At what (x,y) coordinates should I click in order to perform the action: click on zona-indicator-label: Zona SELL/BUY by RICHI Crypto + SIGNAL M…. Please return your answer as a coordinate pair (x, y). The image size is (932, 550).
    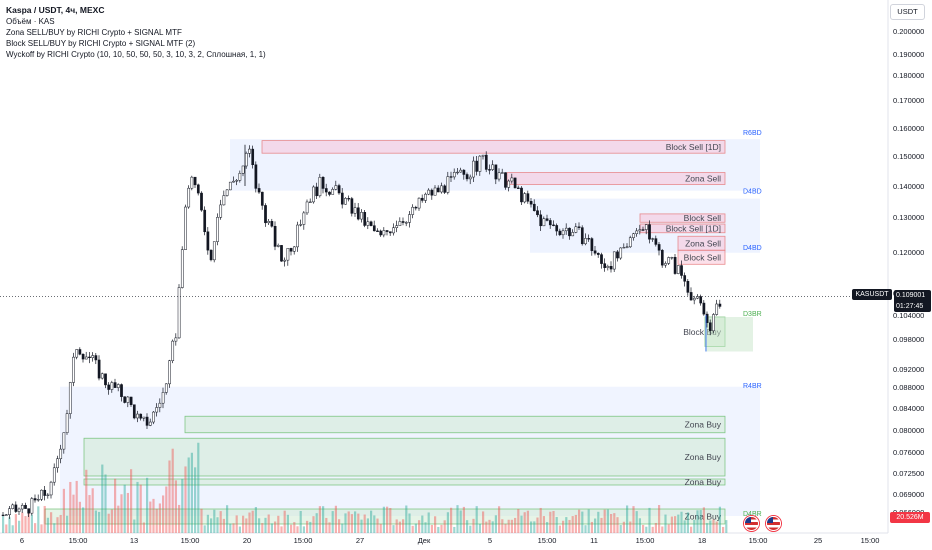
    Looking at the image, I should click on (94, 32).